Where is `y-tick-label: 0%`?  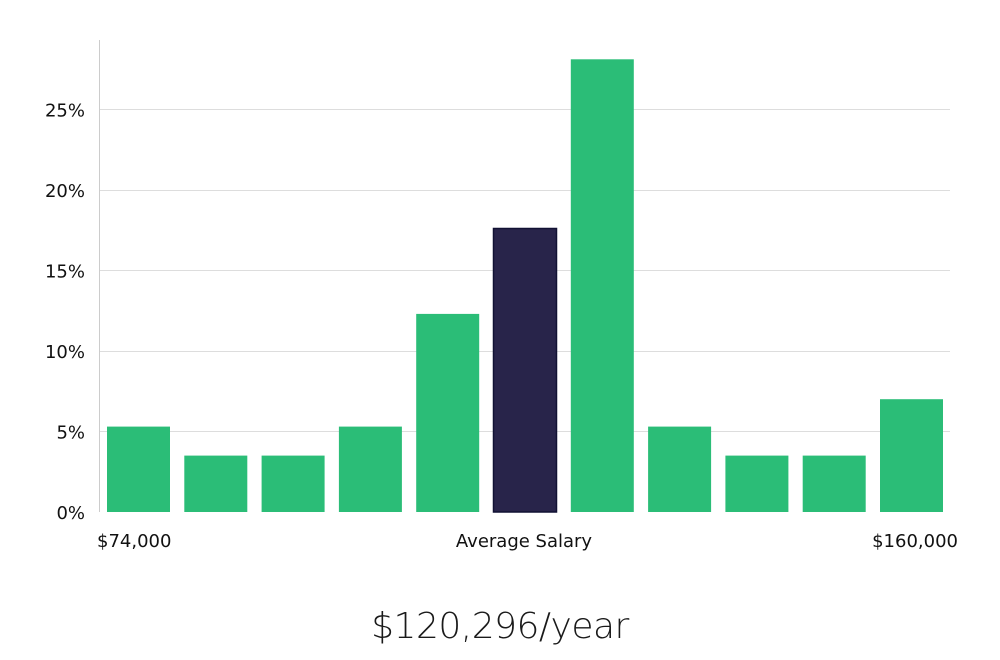
y-tick-label: 0% is located at coordinates (70, 513).